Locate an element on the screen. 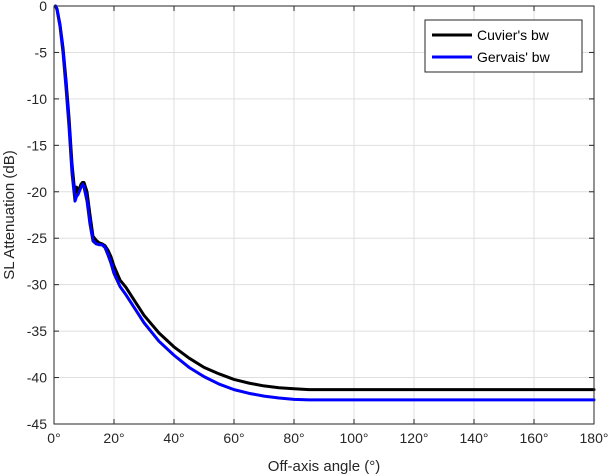 This screenshot has height=476, width=608. x-tick-label: 180° is located at coordinates (594, 438).